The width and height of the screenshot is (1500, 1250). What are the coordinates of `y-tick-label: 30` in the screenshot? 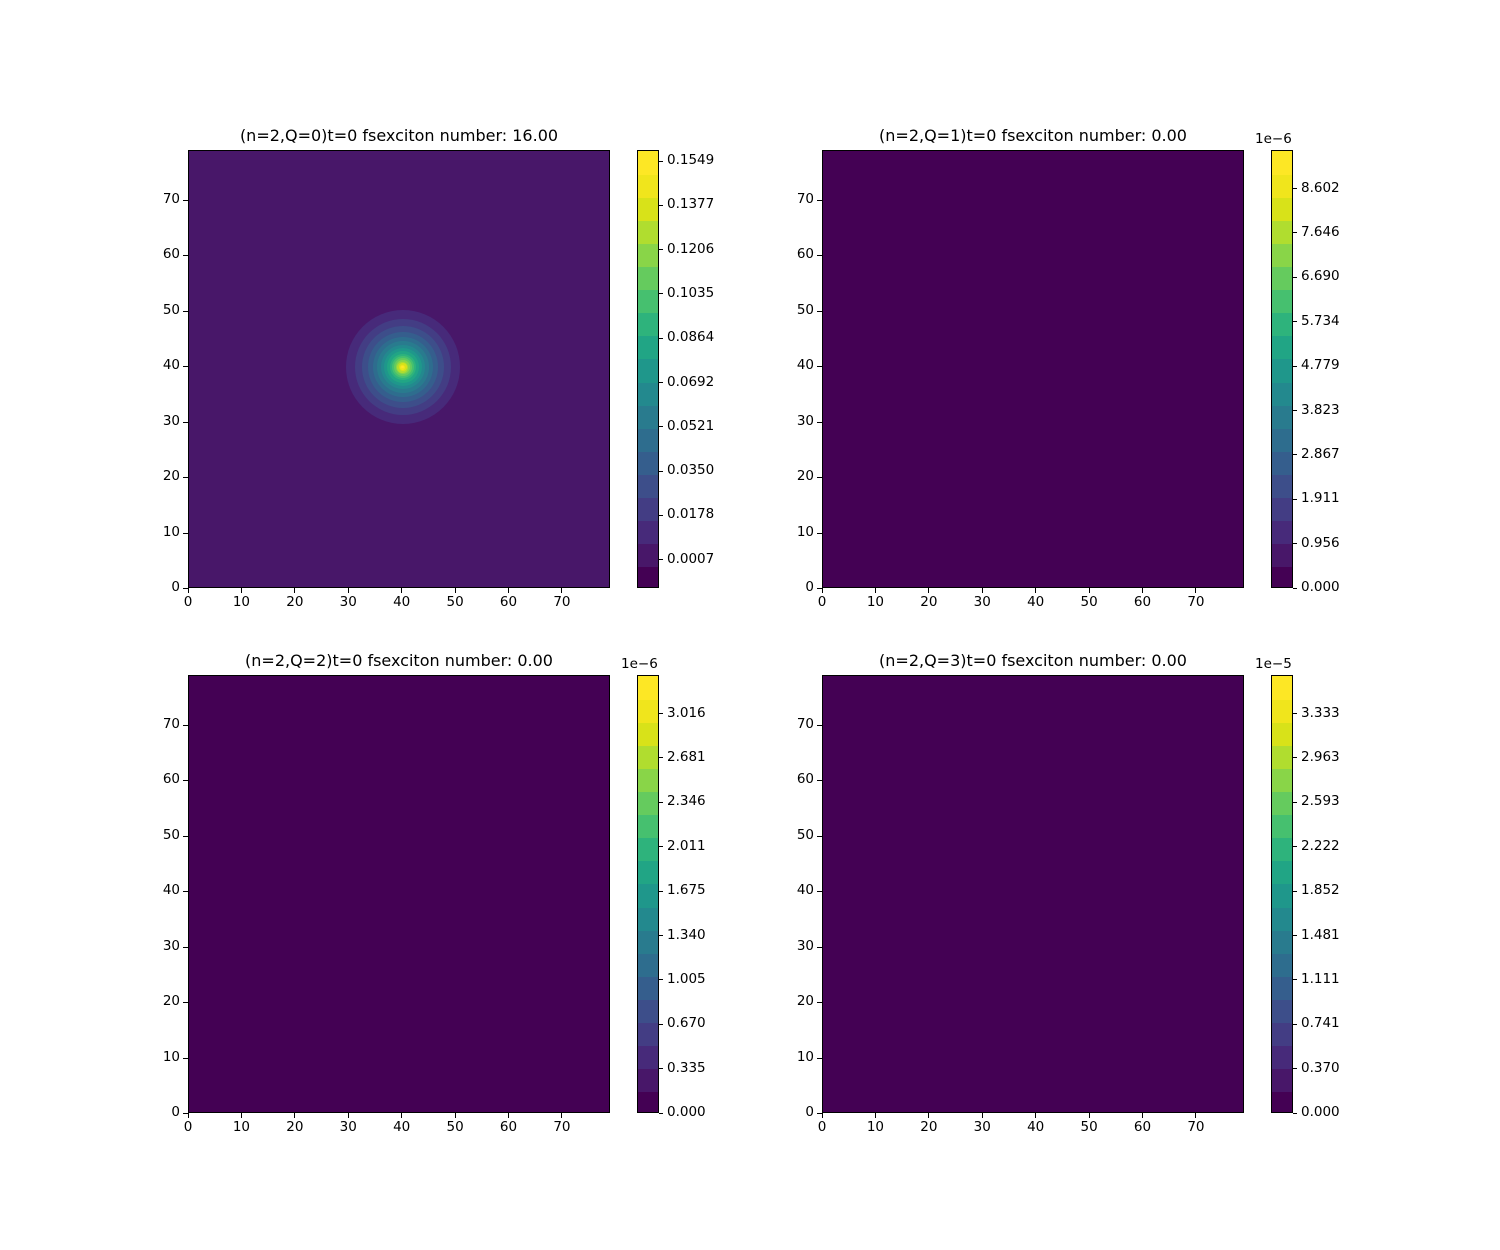 It's located at (171, 945).